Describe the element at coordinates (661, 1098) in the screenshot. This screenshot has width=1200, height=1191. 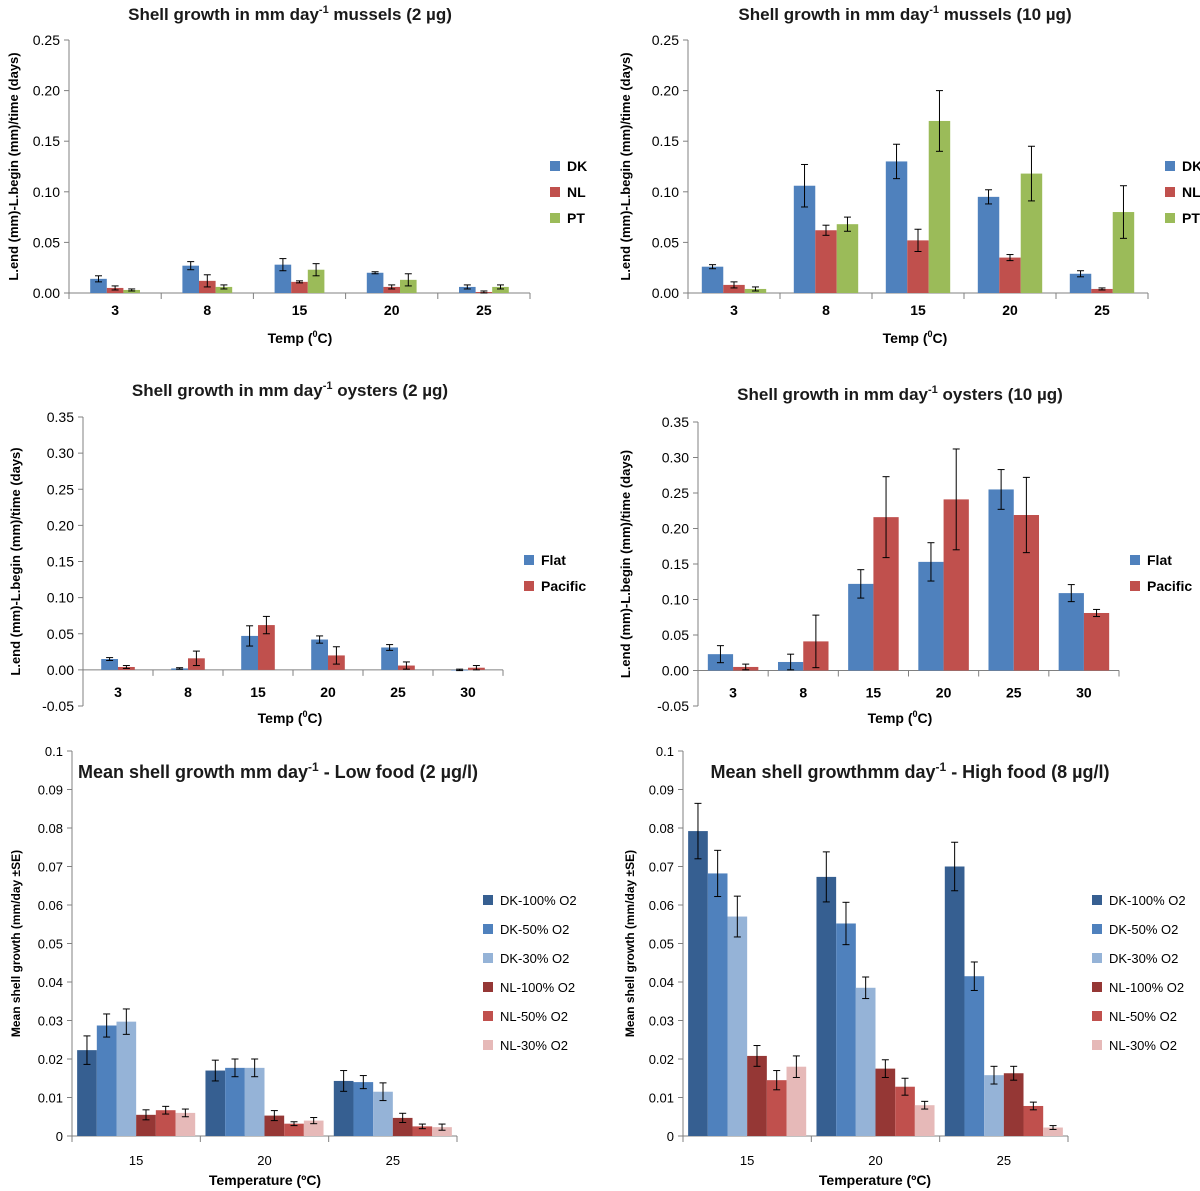
I see `y-tick-label: 0.01` at that location.